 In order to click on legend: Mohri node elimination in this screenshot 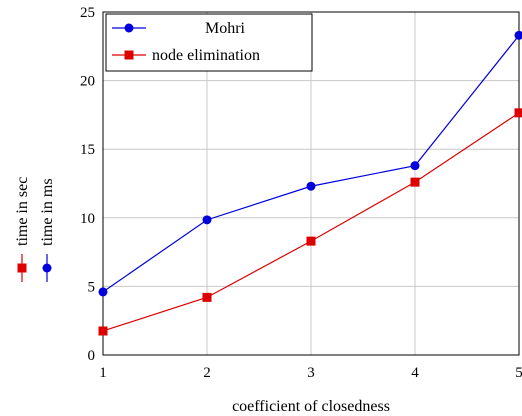, I will do `click(209, 42)`.